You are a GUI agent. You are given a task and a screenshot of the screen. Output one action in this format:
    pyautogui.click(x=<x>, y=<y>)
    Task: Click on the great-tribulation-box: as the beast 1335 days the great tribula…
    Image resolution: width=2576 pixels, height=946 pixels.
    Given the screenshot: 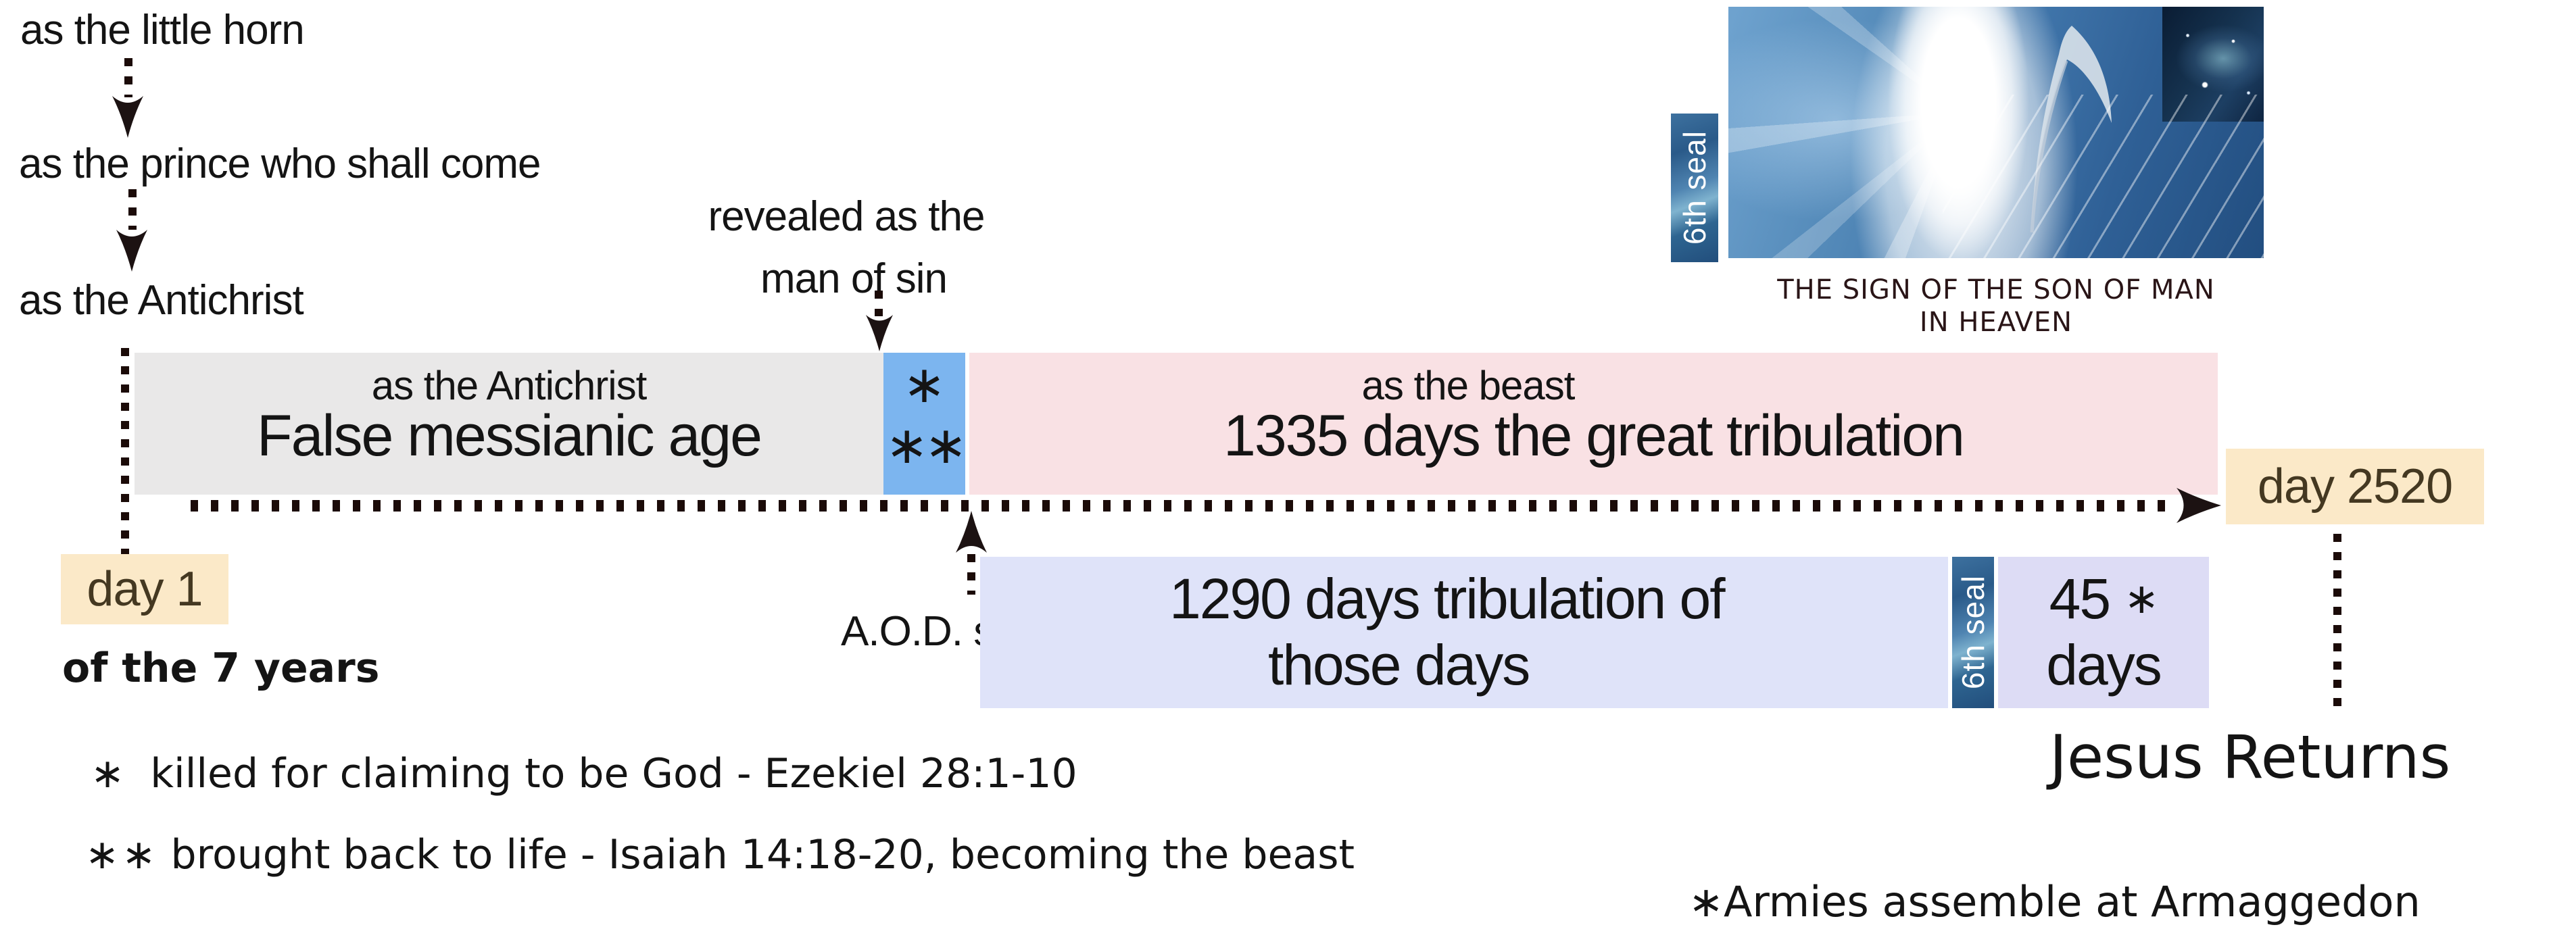 What is the action you would take?
    pyautogui.click(x=1593, y=424)
    